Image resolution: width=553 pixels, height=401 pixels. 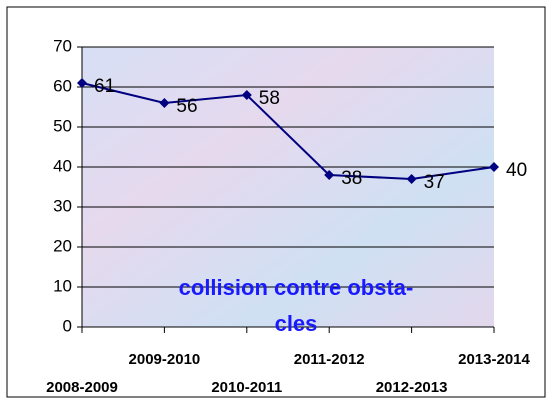 What do you see at coordinates (269, 98) in the screenshot?
I see `data-label: 58` at bounding box center [269, 98].